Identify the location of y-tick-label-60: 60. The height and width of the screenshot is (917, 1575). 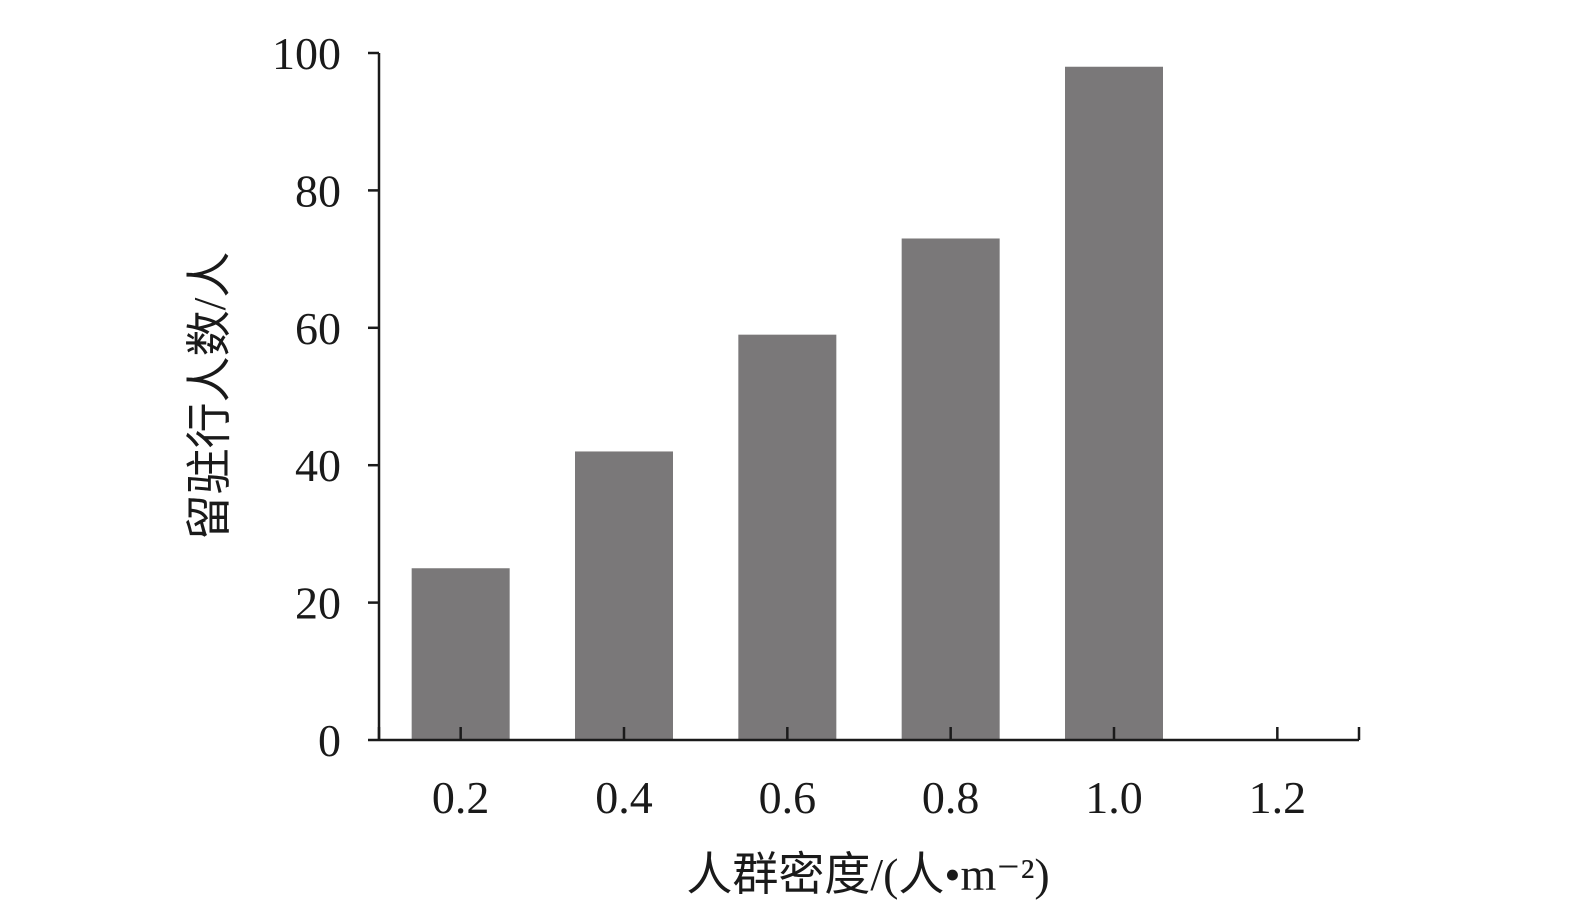
(318, 328).